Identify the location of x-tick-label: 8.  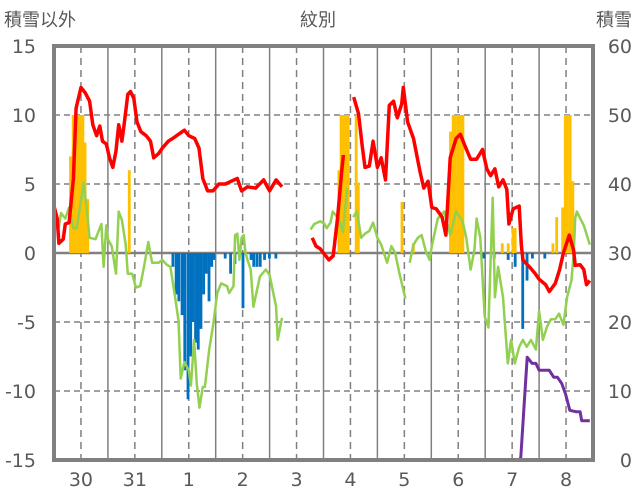
(566, 480).